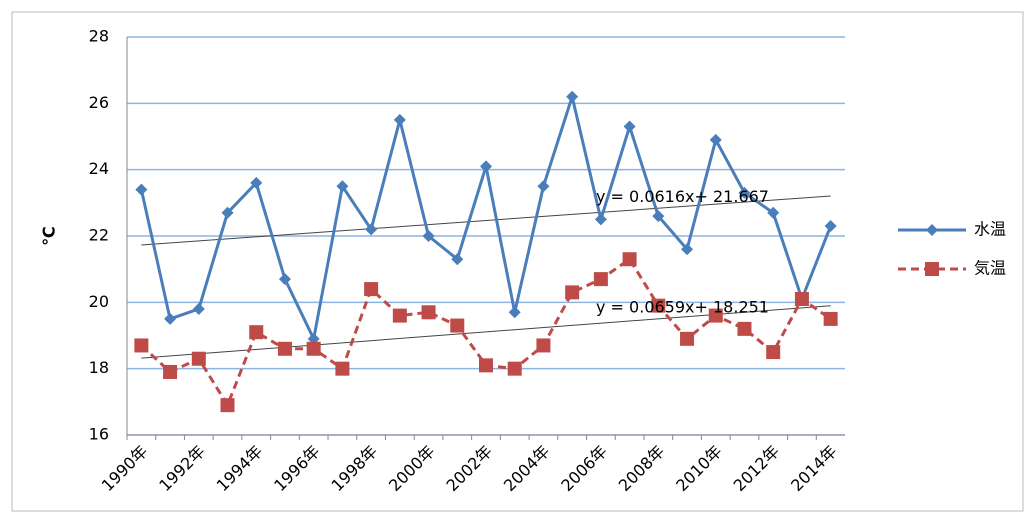 This screenshot has height=513, width=1025. I want to click on y-tick-label: 22, so click(99, 235).